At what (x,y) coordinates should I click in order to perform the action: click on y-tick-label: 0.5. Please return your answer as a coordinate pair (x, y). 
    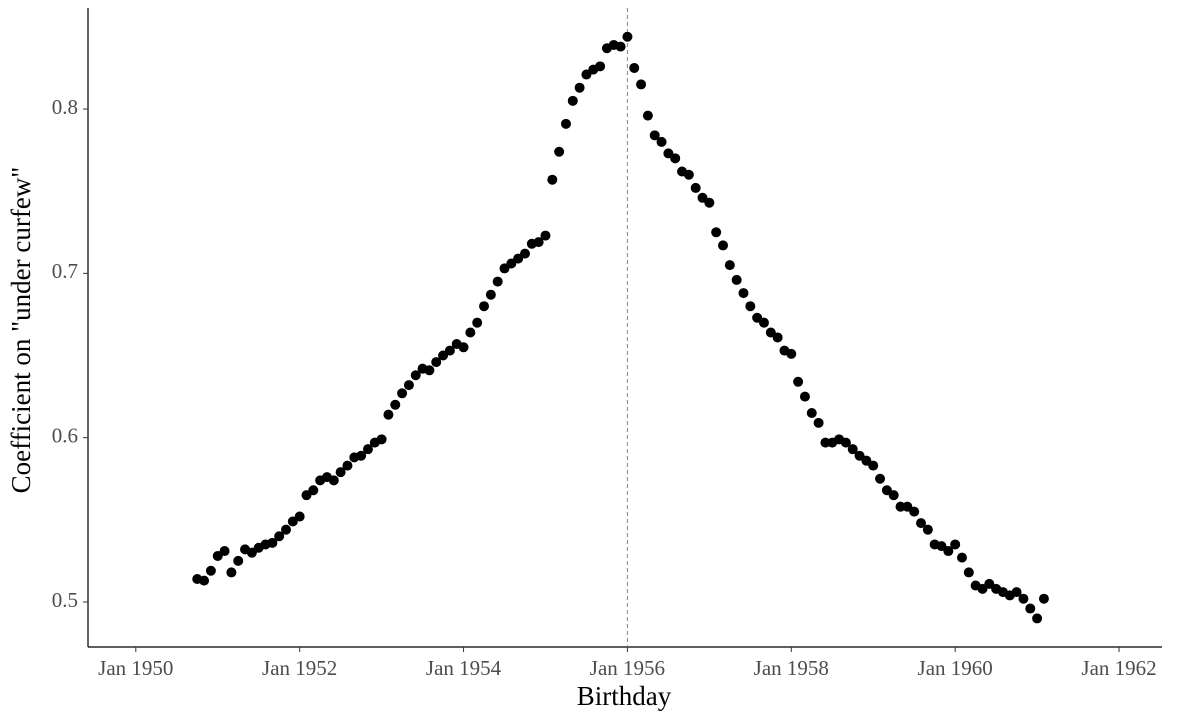
    Looking at the image, I should click on (65, 600).